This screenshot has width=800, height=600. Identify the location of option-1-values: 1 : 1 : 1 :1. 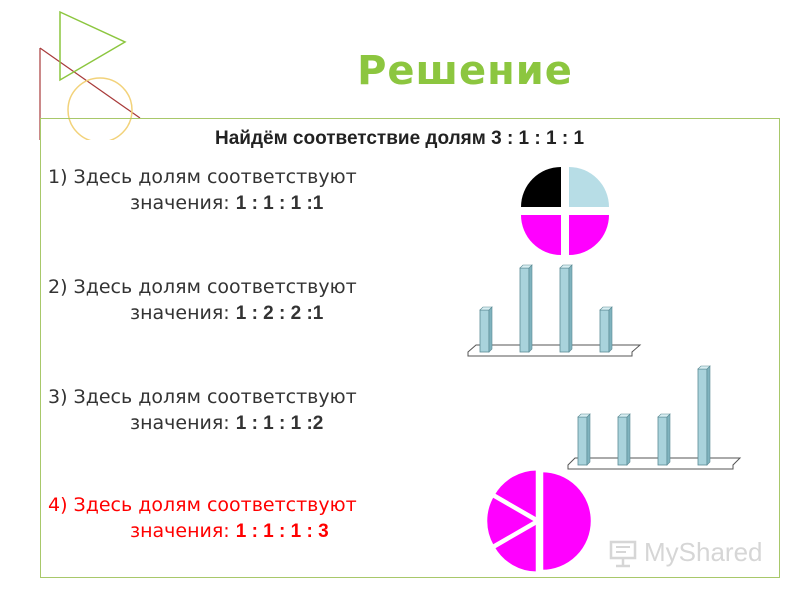
(279, 203).